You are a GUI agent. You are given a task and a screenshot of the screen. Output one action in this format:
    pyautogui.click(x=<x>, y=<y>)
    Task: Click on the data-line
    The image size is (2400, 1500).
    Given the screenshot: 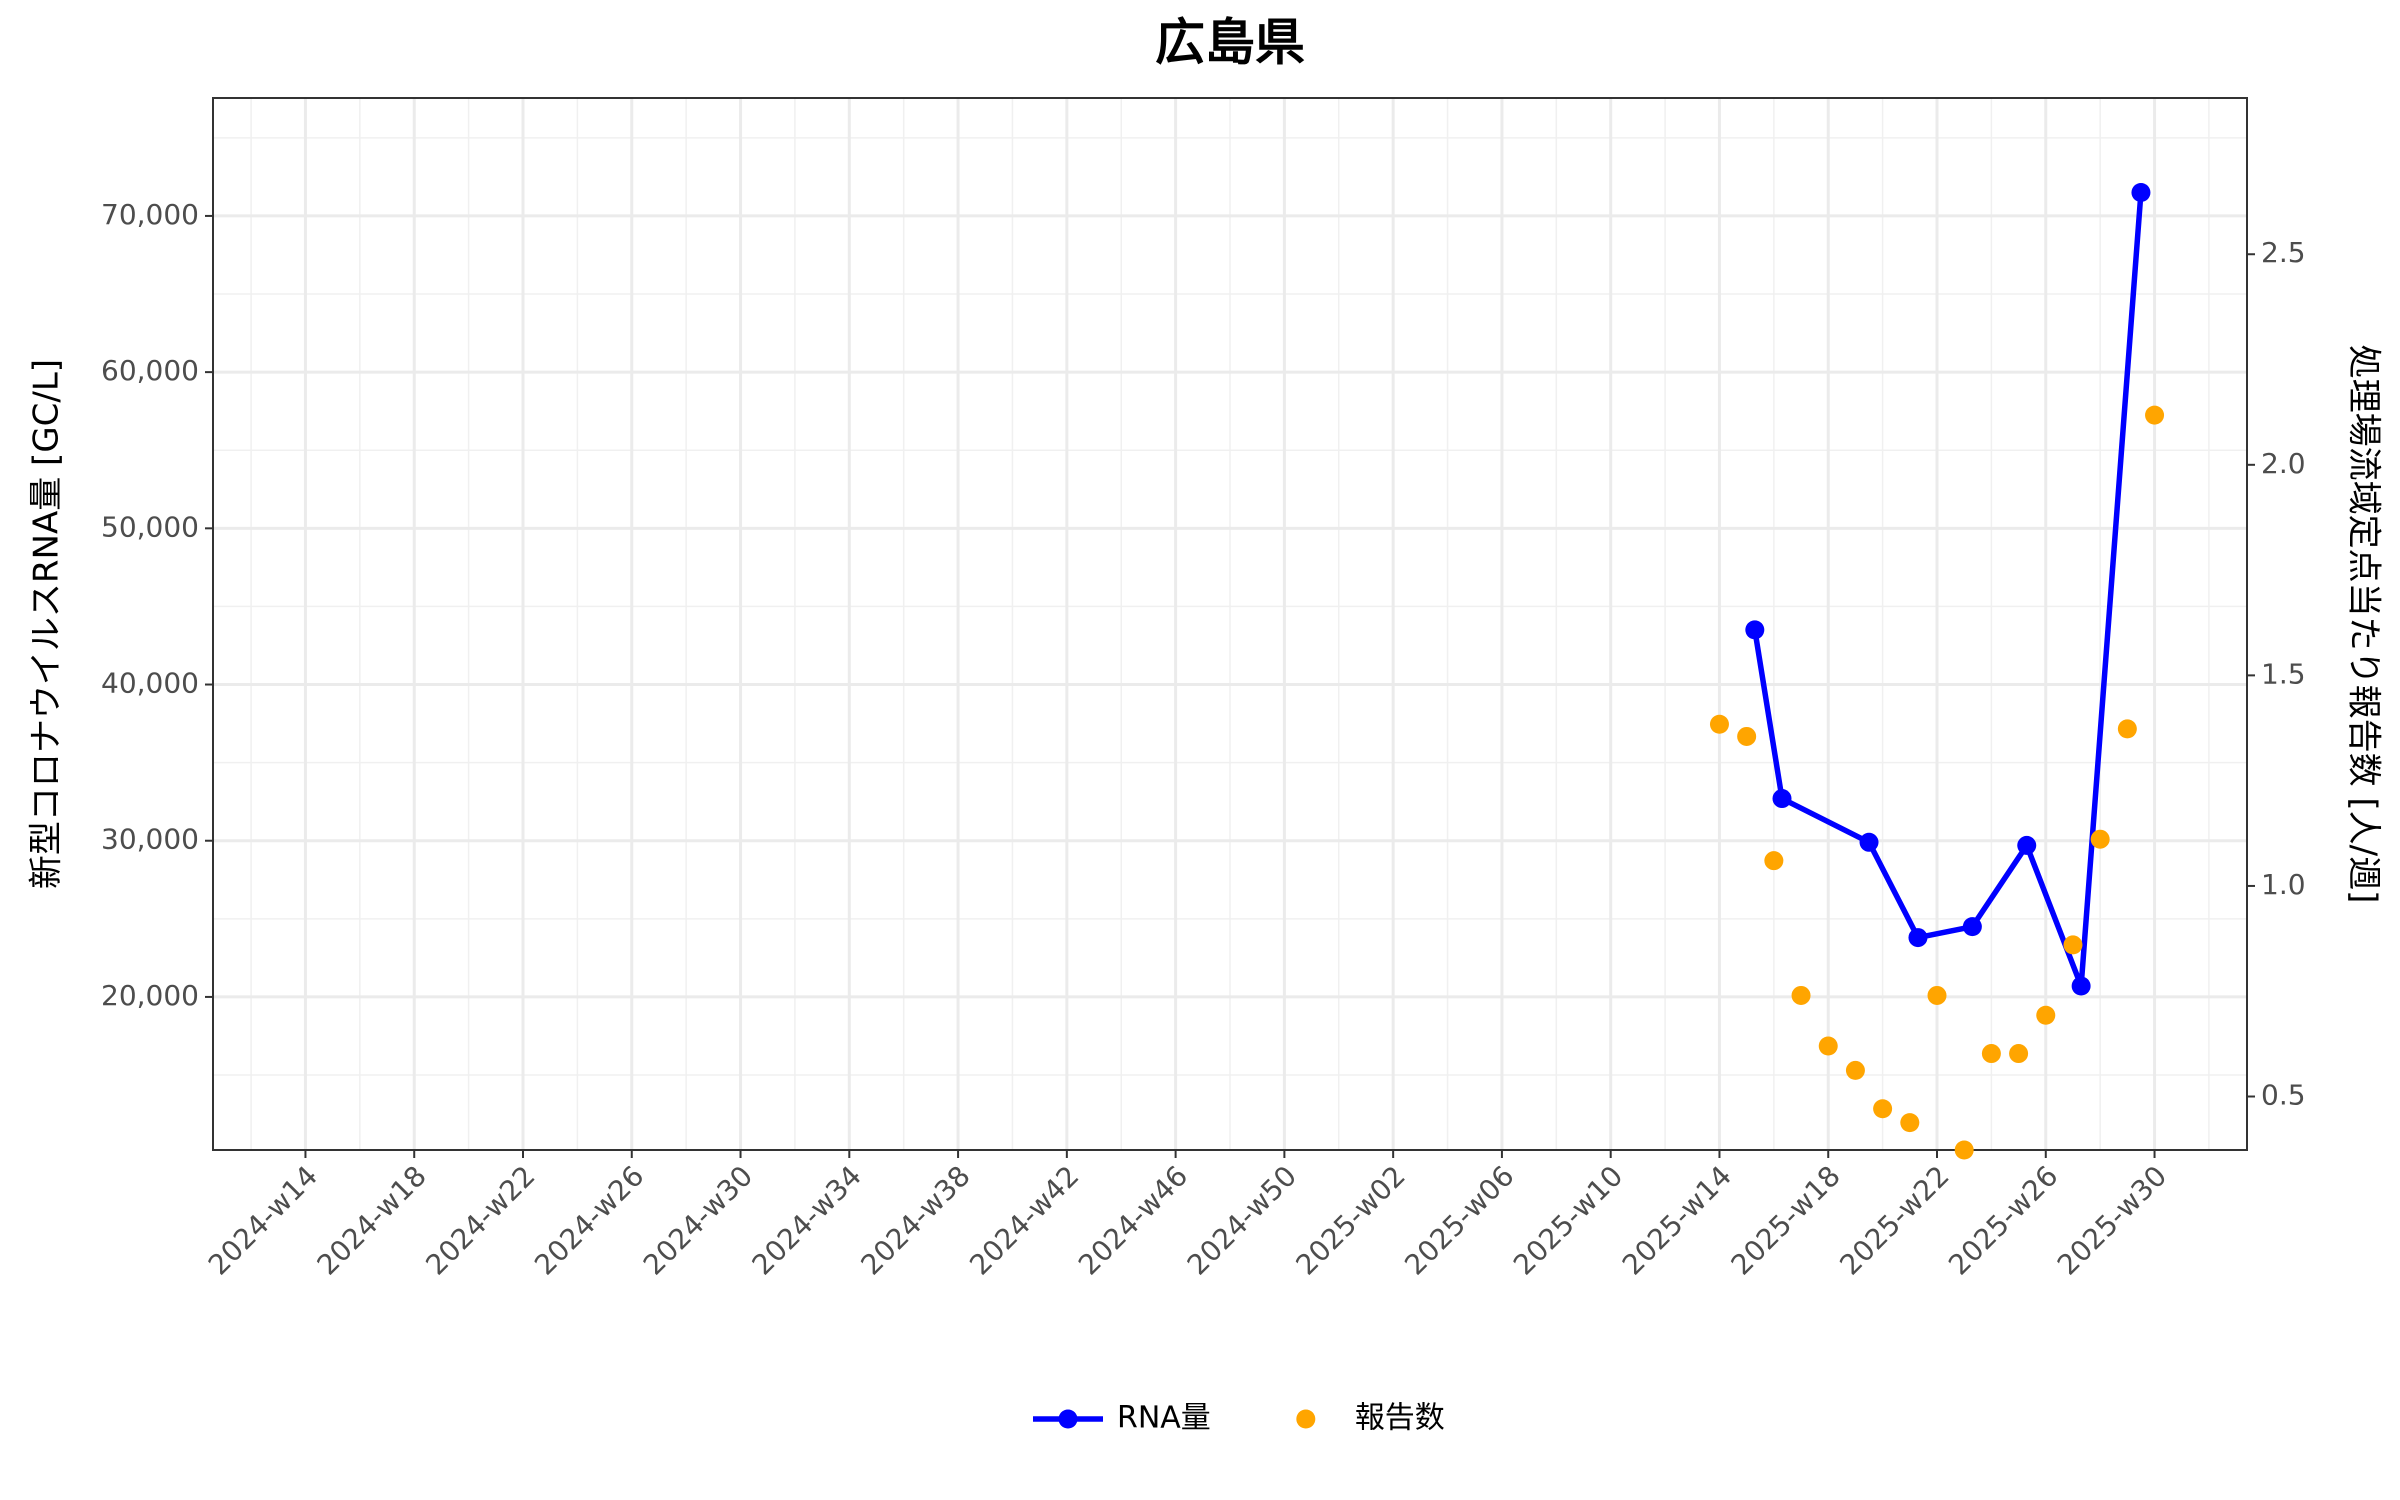 What is the action you would take?
    pyautogui.click(x=1948, y=590)
    